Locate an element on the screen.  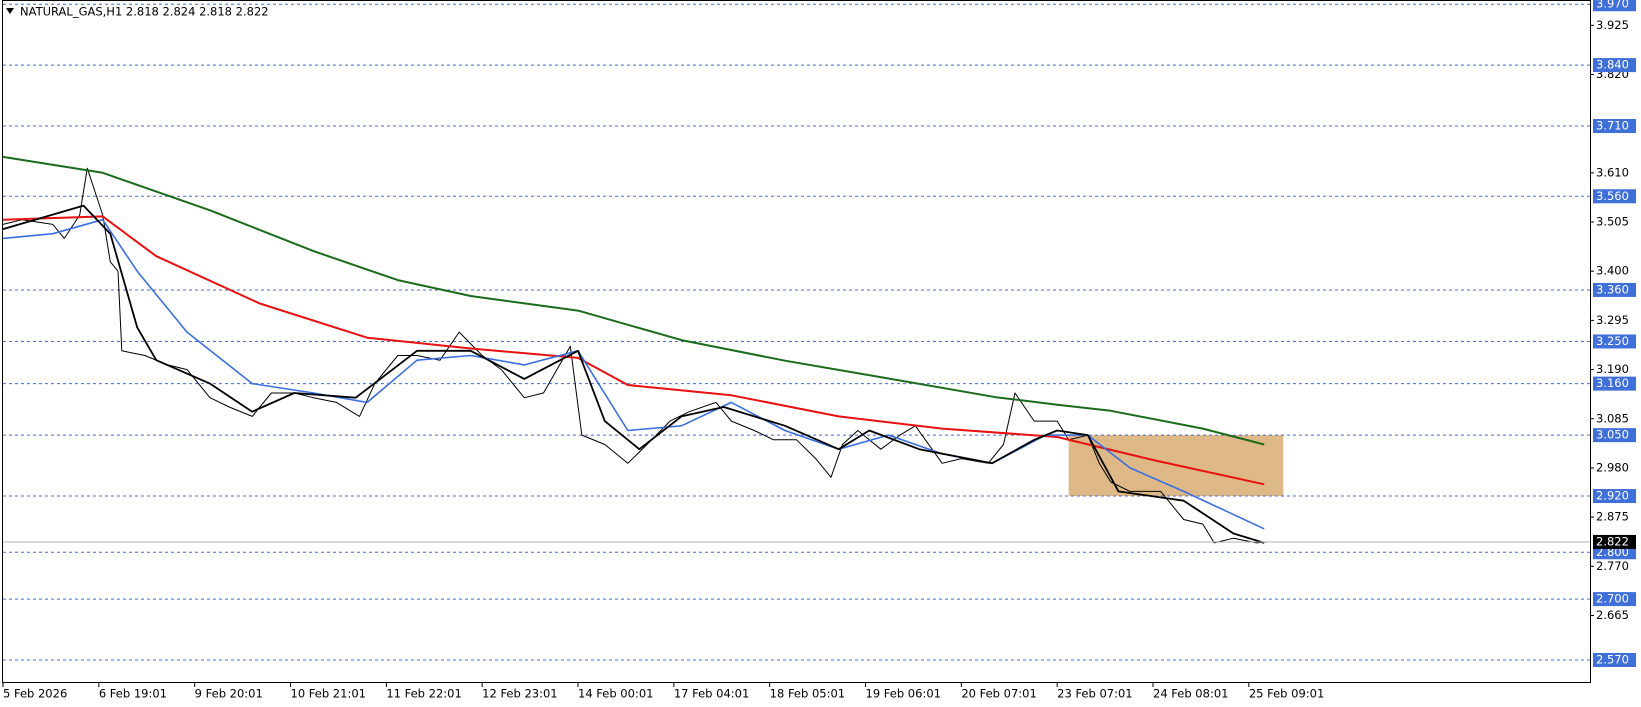
y-tick-label: 2.665 is located at coordinates (1612, 615).